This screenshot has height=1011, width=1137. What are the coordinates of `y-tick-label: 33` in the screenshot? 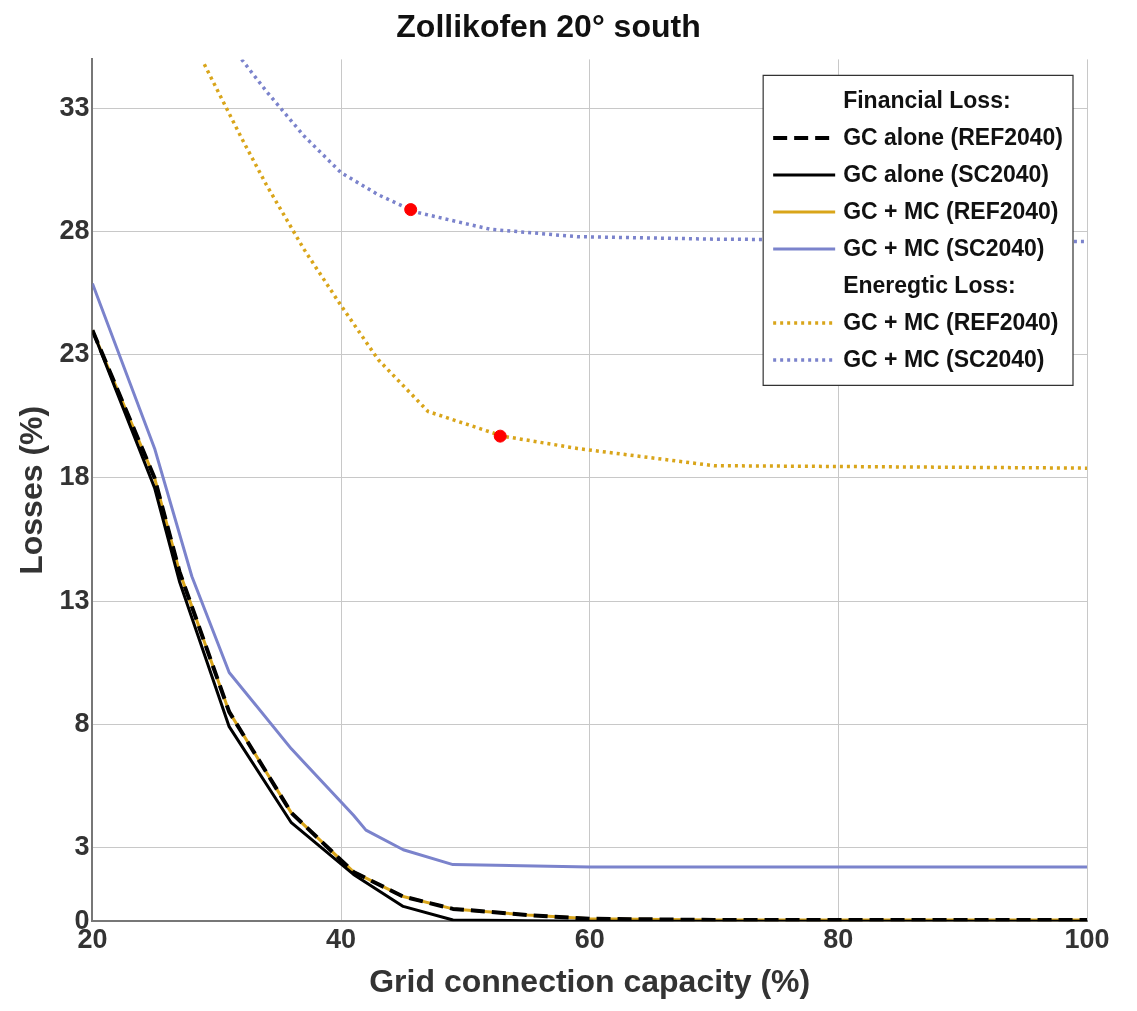 It's located at (74, 107).